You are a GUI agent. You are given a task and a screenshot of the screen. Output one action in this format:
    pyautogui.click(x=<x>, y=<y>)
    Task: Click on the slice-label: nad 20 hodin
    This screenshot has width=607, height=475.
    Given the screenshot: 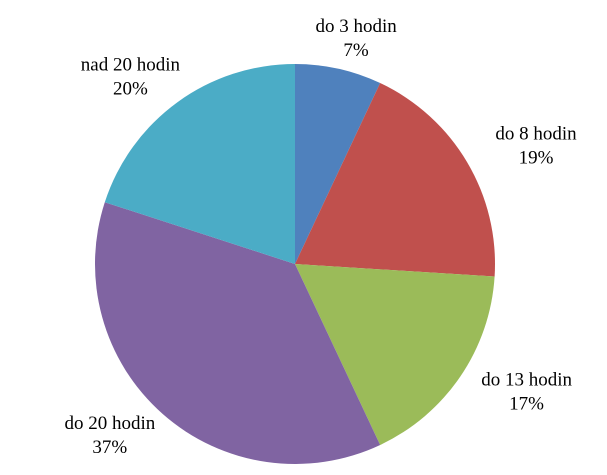 What is the action you would take?
    pyautogui.click(x=131, y=64)
    